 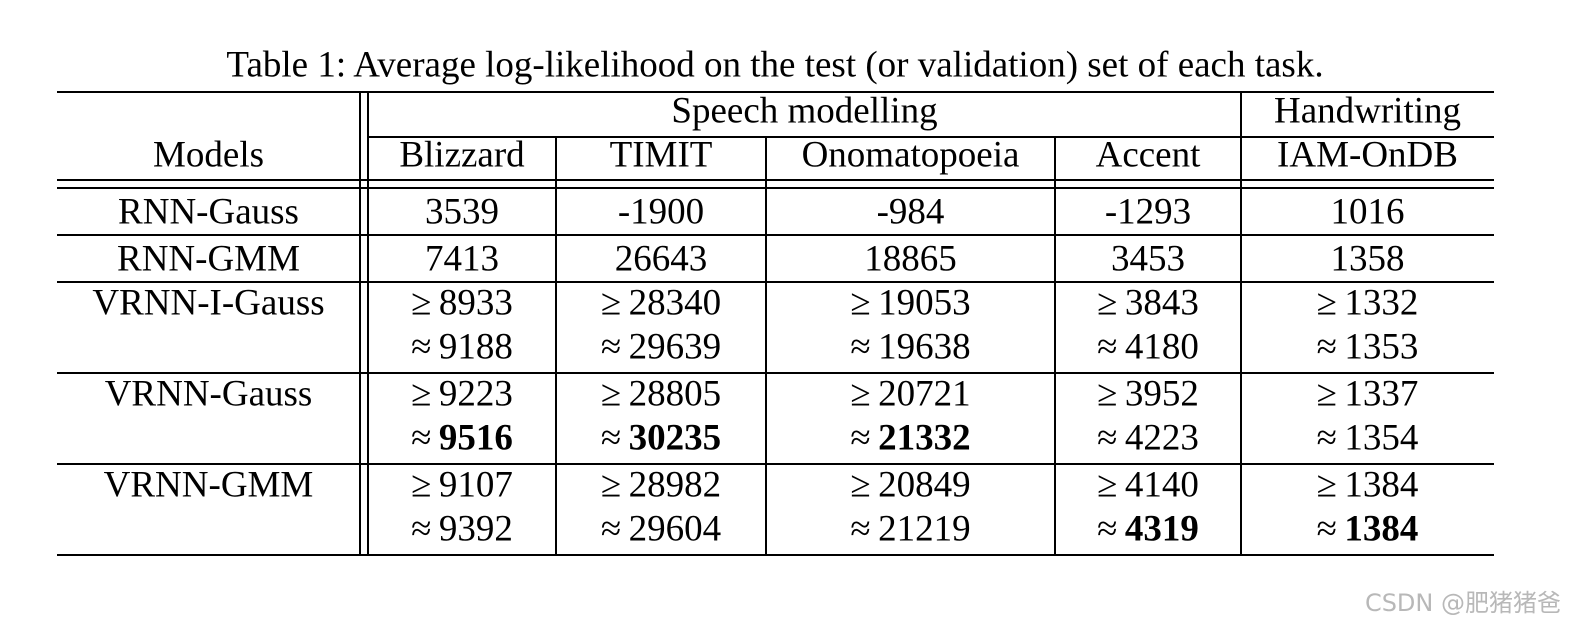 What do you see at coordinates (661, 394) in the screenshot?
I see `cell: ≥ 28805` at bounding box center [661, 394].